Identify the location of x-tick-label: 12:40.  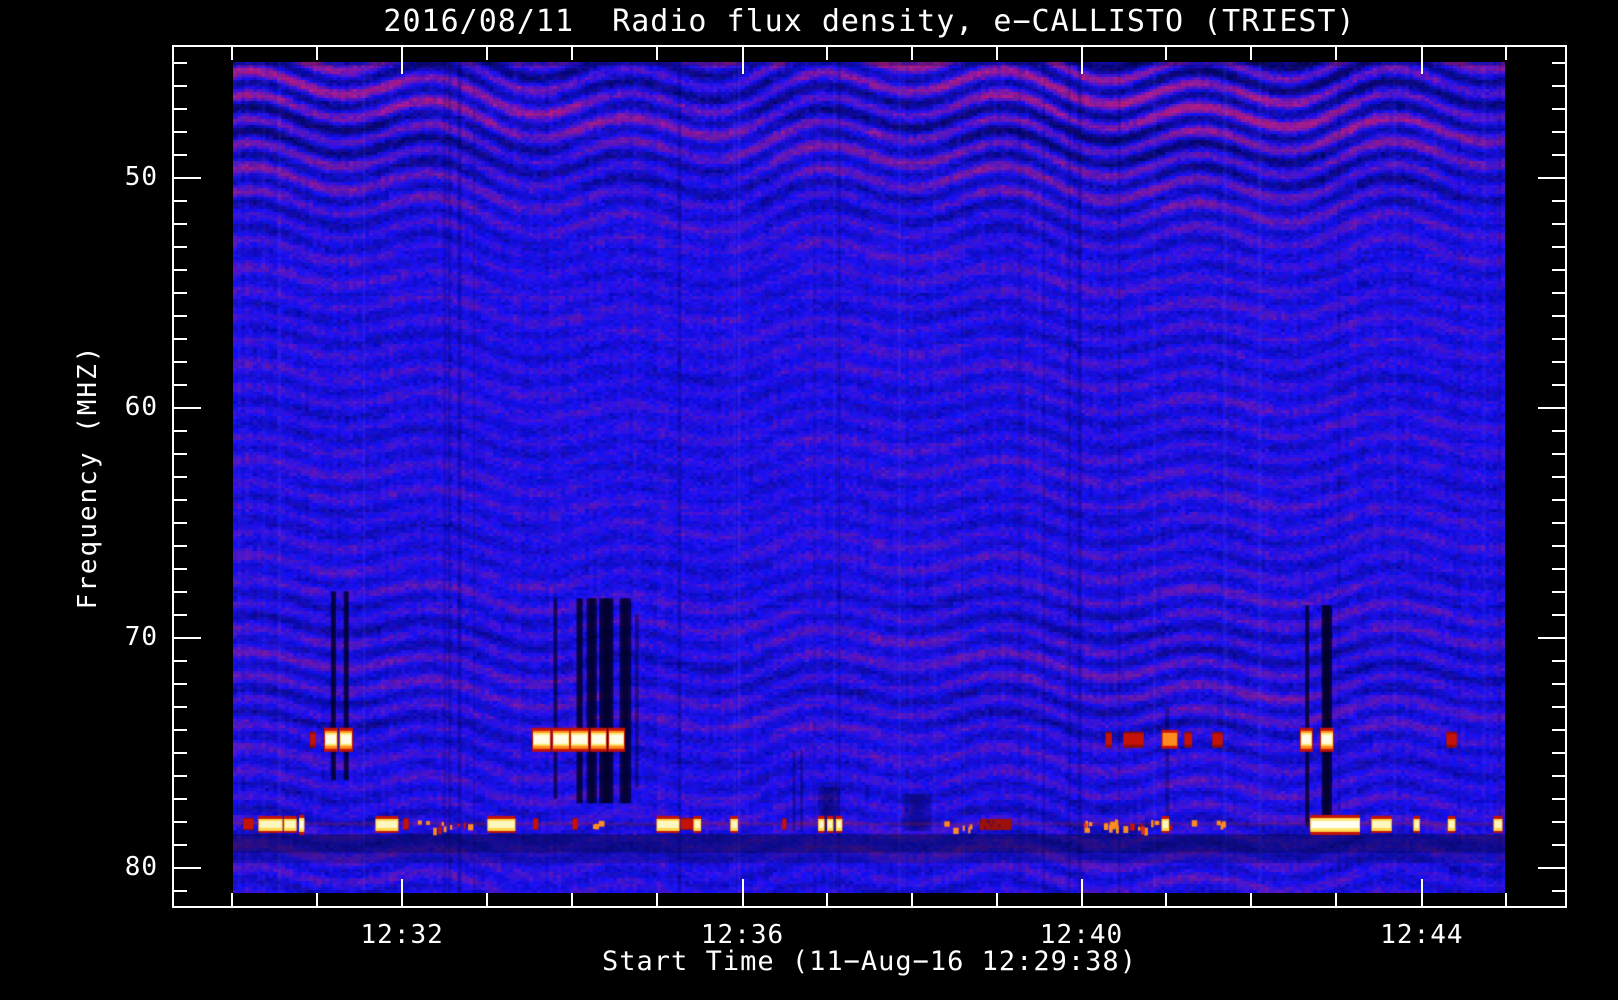
(1081, 935).